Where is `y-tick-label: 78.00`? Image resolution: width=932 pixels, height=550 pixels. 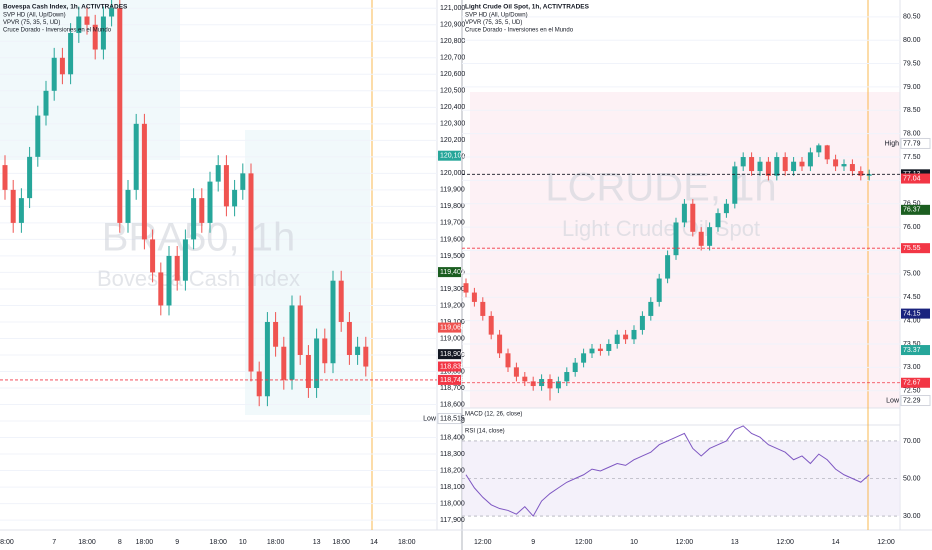 y-tick-label: 78.00 is located at coordinates (912, 134).